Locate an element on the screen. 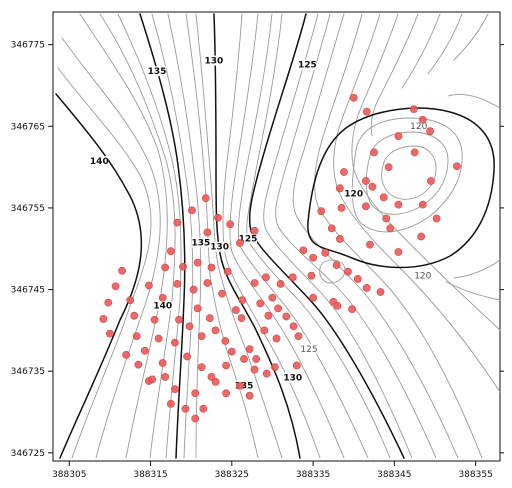 This screenshot has height=488, width=512. contour-label: 130 is located at coordinates (292, 378).